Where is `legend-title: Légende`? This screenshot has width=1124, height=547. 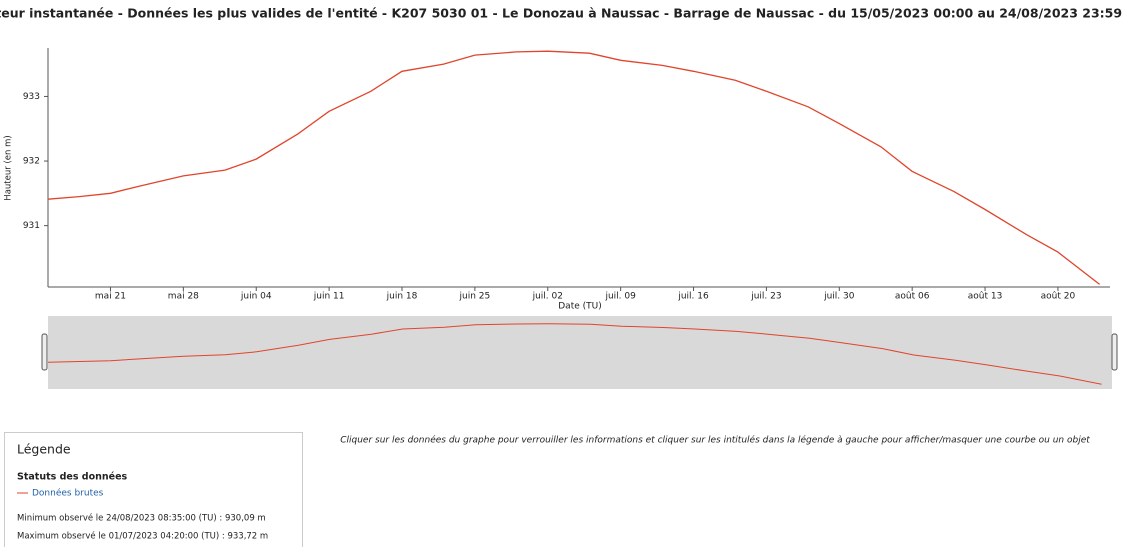 legend-title: Légende is located at coordinates (44, 449).